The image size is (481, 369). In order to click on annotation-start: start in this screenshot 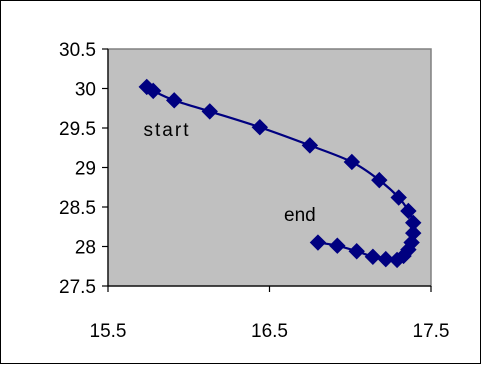, I will do `click(167, 130)`.